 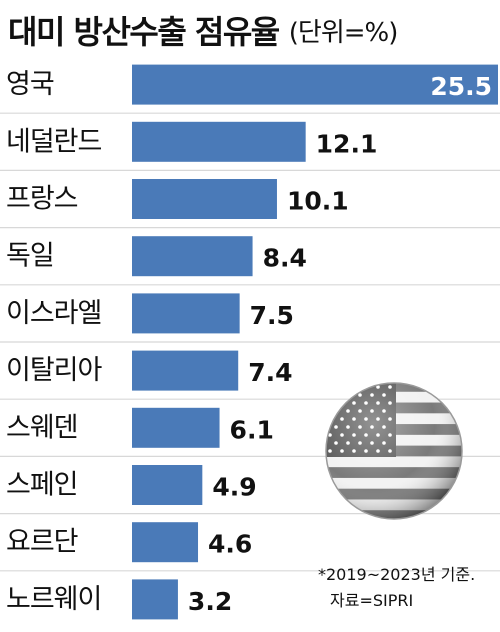 I want to click on category-label: 독일, so click(x=30, y=256).